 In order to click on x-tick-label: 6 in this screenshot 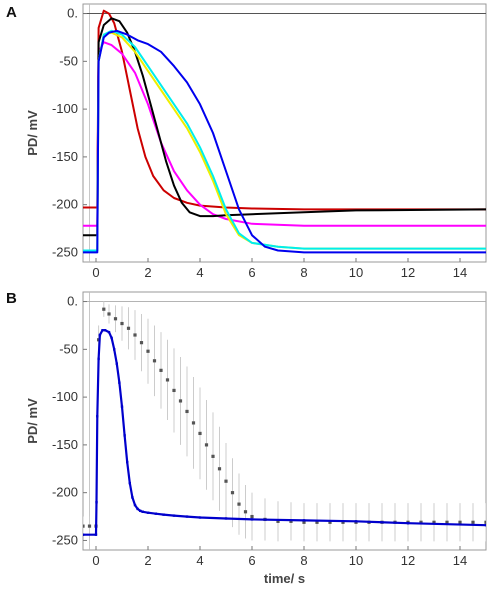, I will do `click(251, 560)`.